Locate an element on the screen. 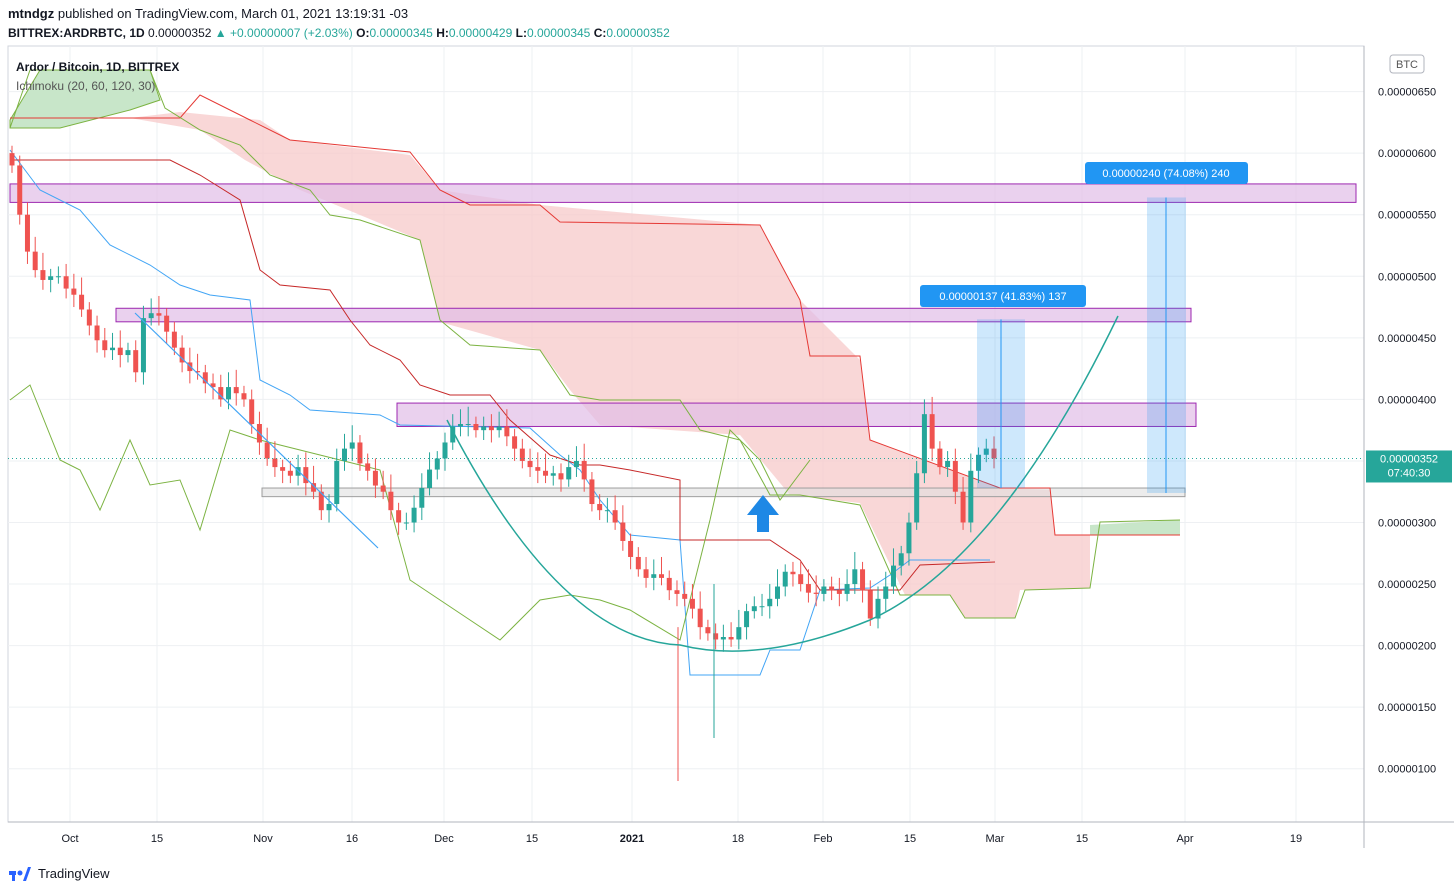  zone-resistance-top is located at coordinates (683, 193).